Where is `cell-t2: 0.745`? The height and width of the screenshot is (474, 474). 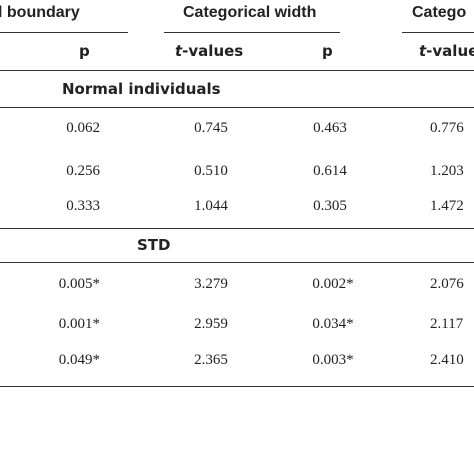 cell-t2: 0.745 is located at coordinates (211, 128).